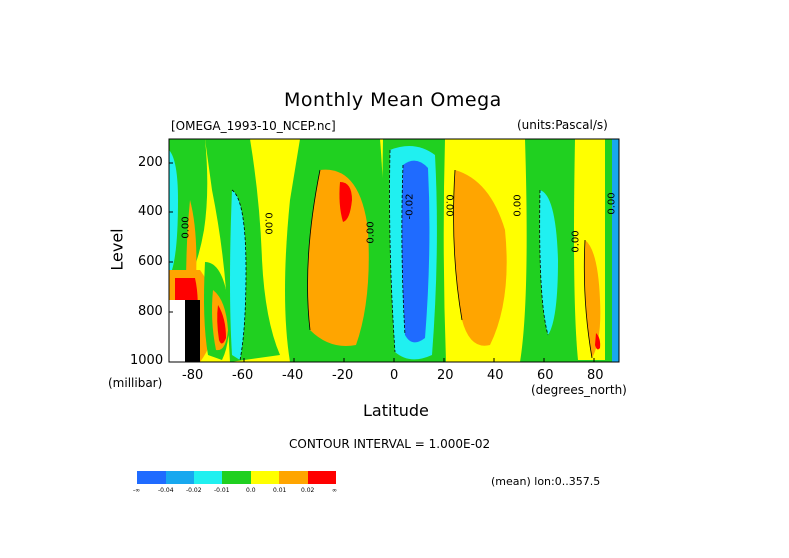  I want to click on y-tick-600: 600, so click(150, 261).